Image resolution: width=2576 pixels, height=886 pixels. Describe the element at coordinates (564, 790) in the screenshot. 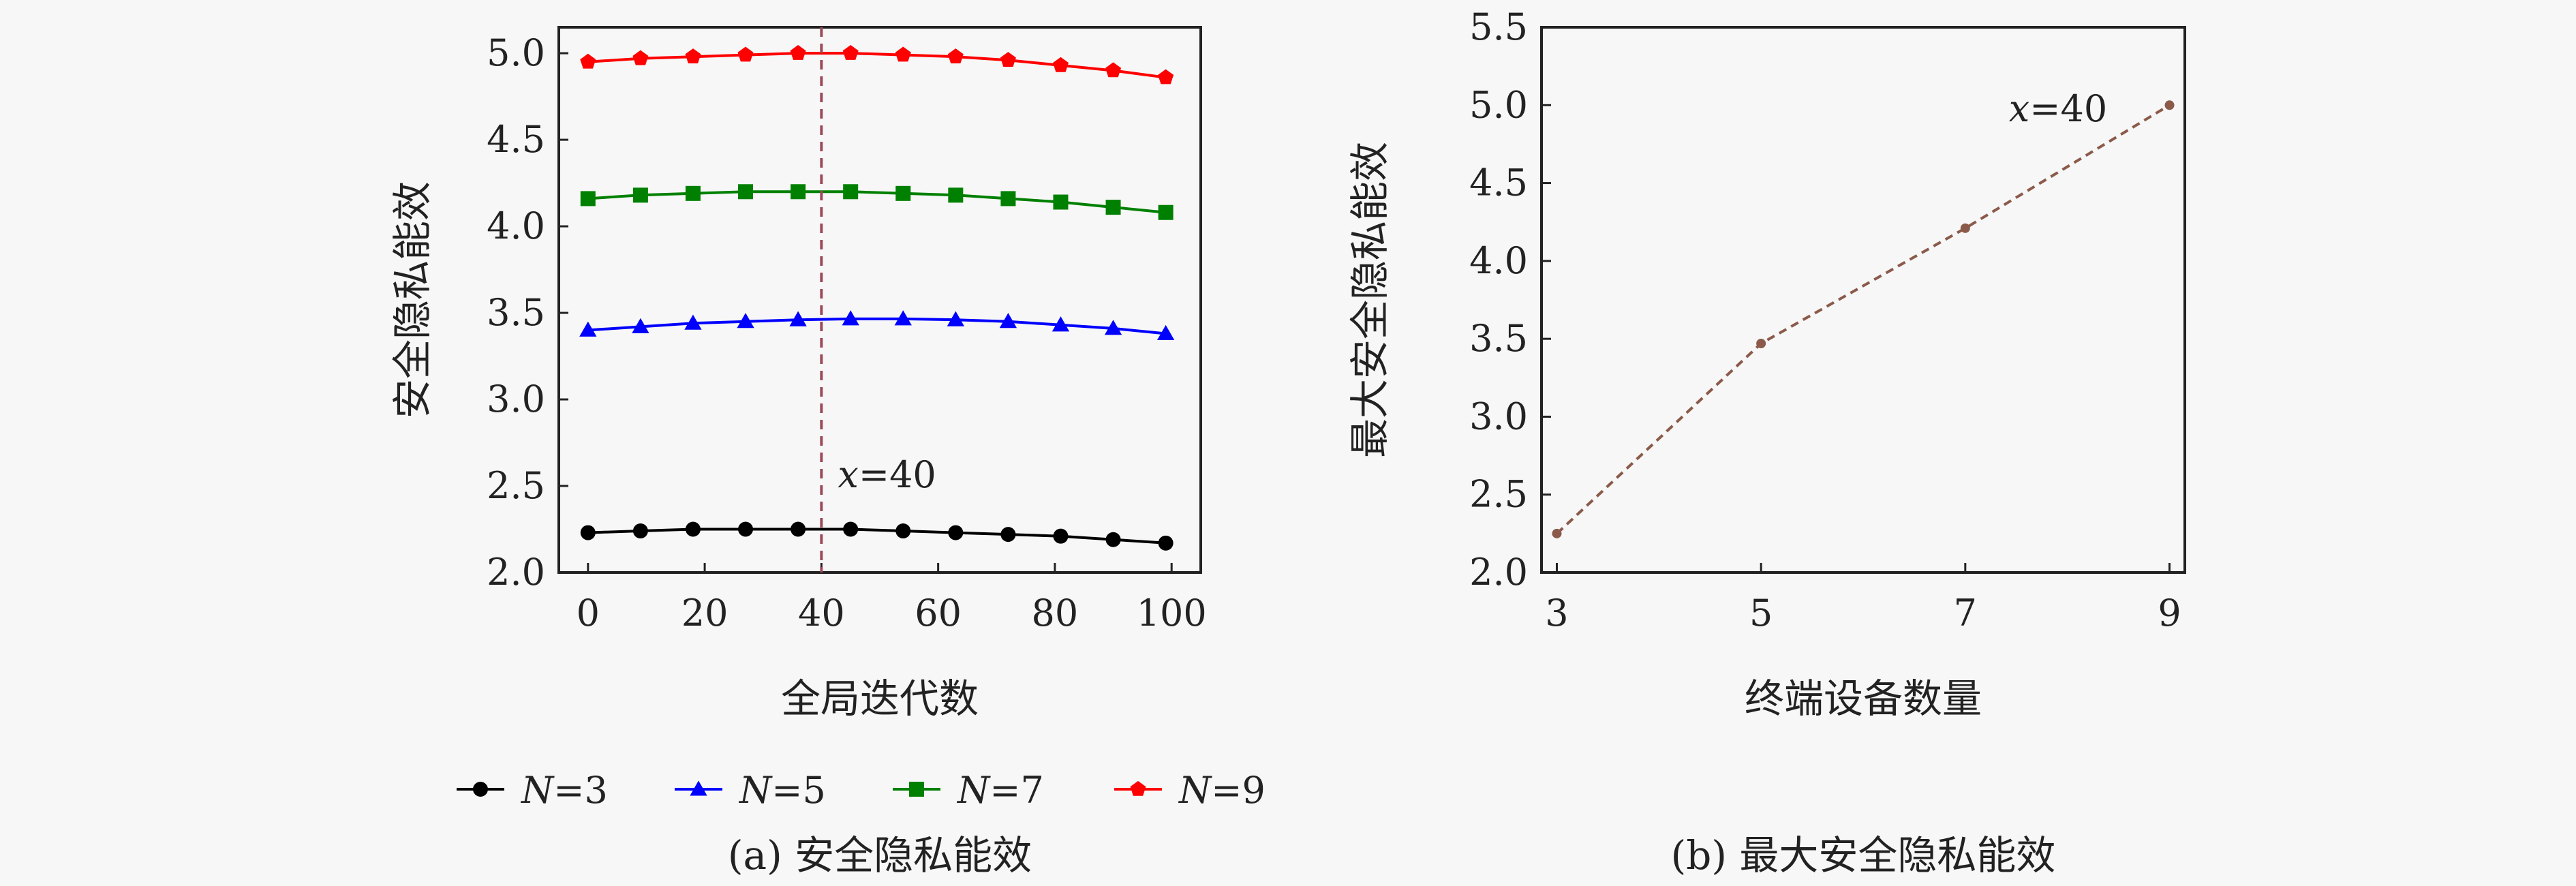

I see `chart-a-legend-label: N=3` at that location.